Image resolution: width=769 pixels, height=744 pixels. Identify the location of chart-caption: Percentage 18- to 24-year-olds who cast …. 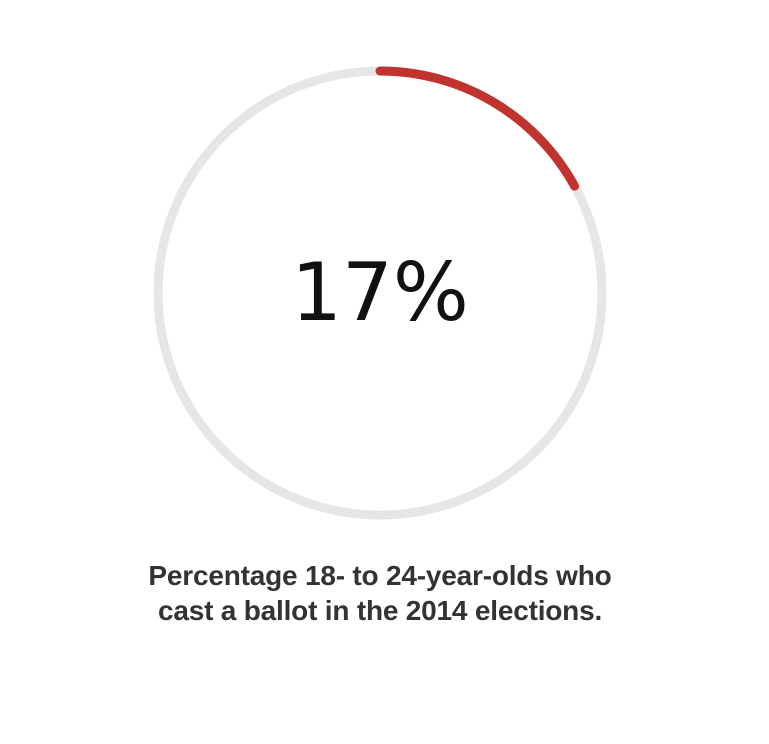
(380, 593).